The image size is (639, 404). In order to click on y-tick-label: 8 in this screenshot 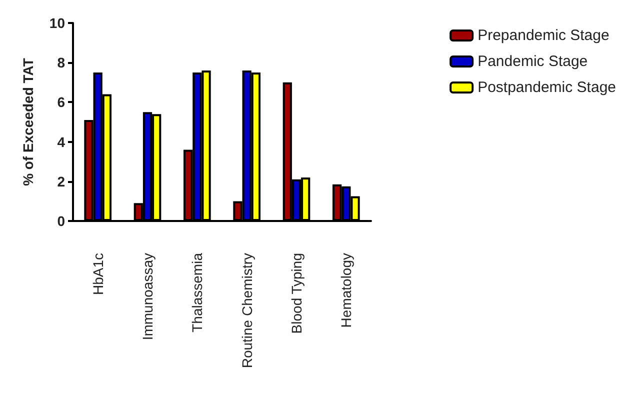, I will do `click(61, 62)`.